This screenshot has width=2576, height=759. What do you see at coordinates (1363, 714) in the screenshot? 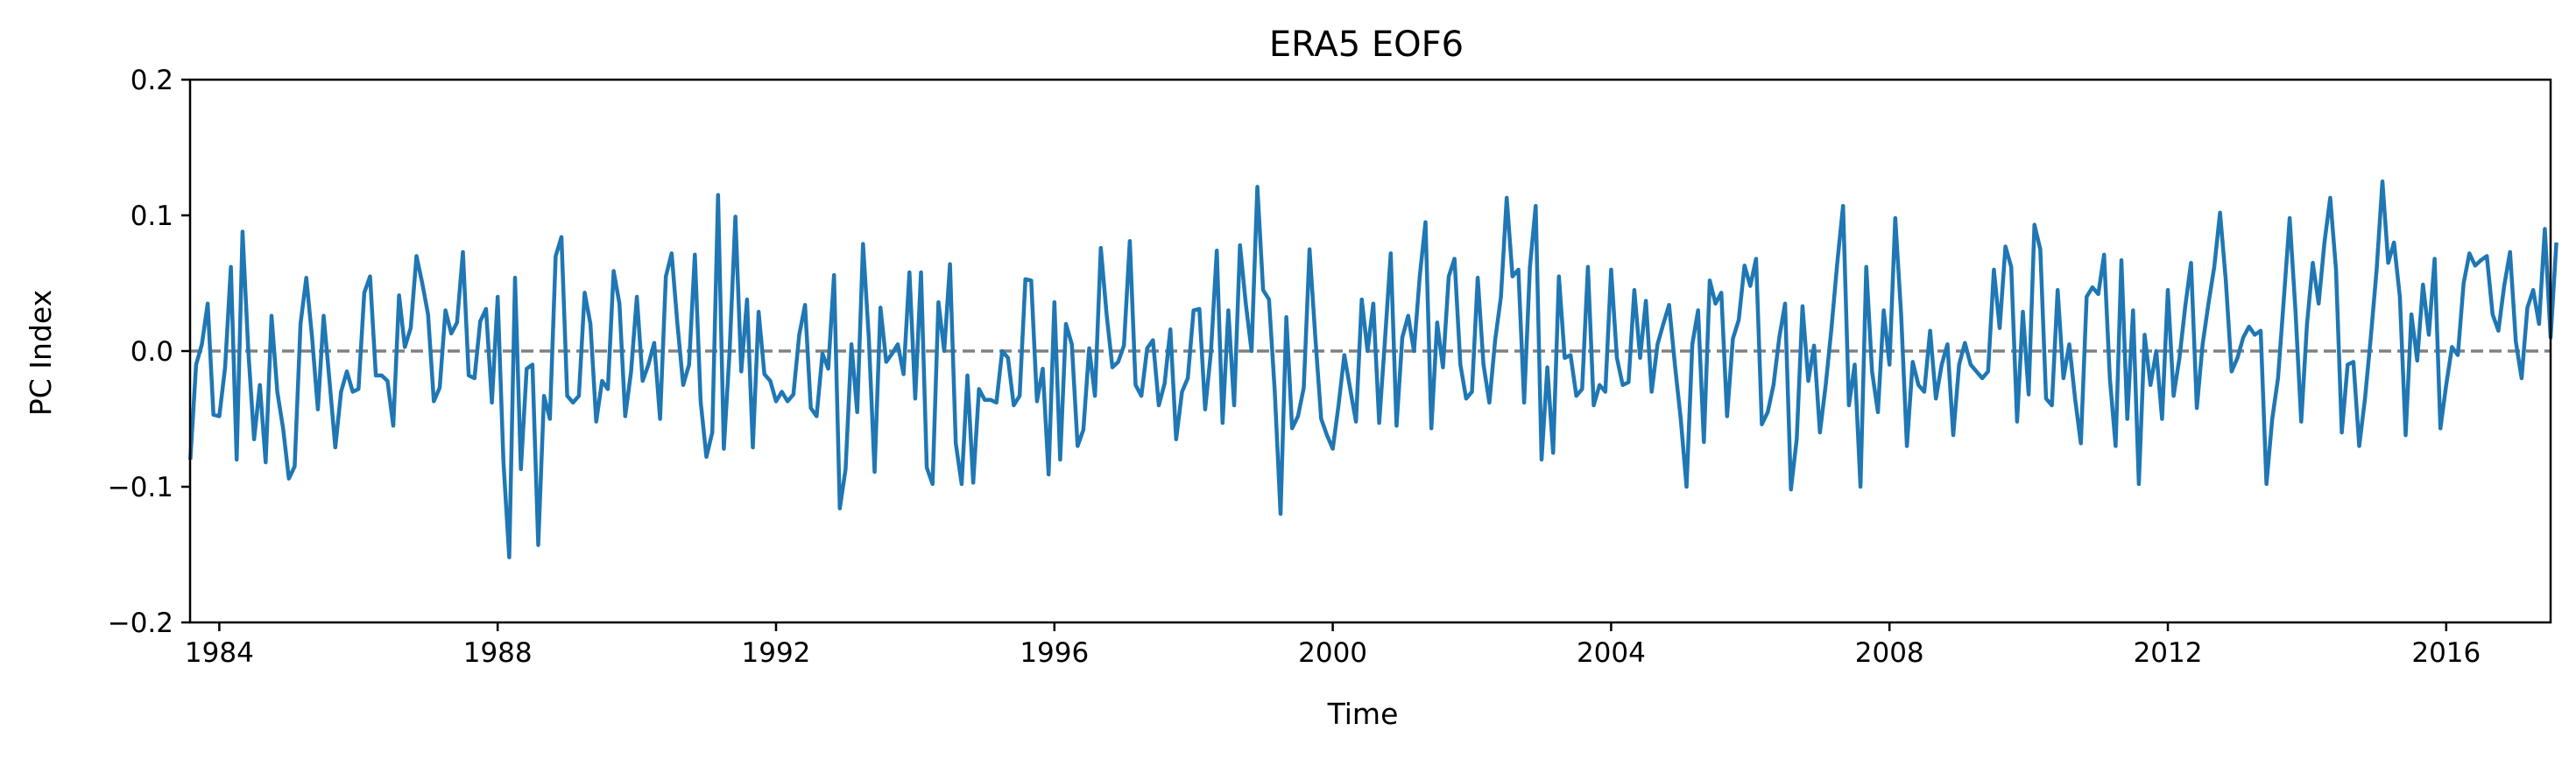
I see `x-axis-label: Time` at bounding box center [1363, 714].